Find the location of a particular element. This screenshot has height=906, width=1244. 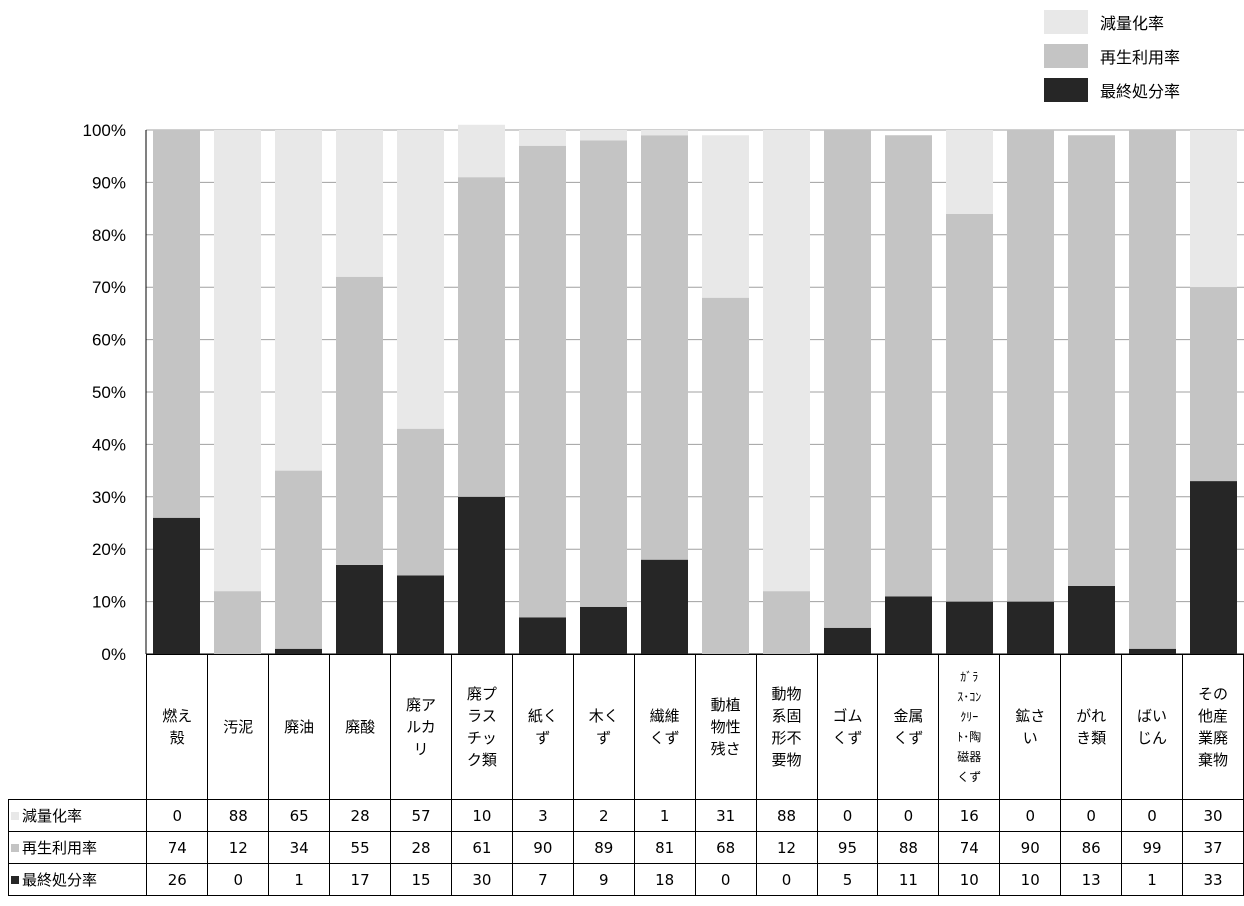

value-cell: 33 is located at coordinates (1213, 879).